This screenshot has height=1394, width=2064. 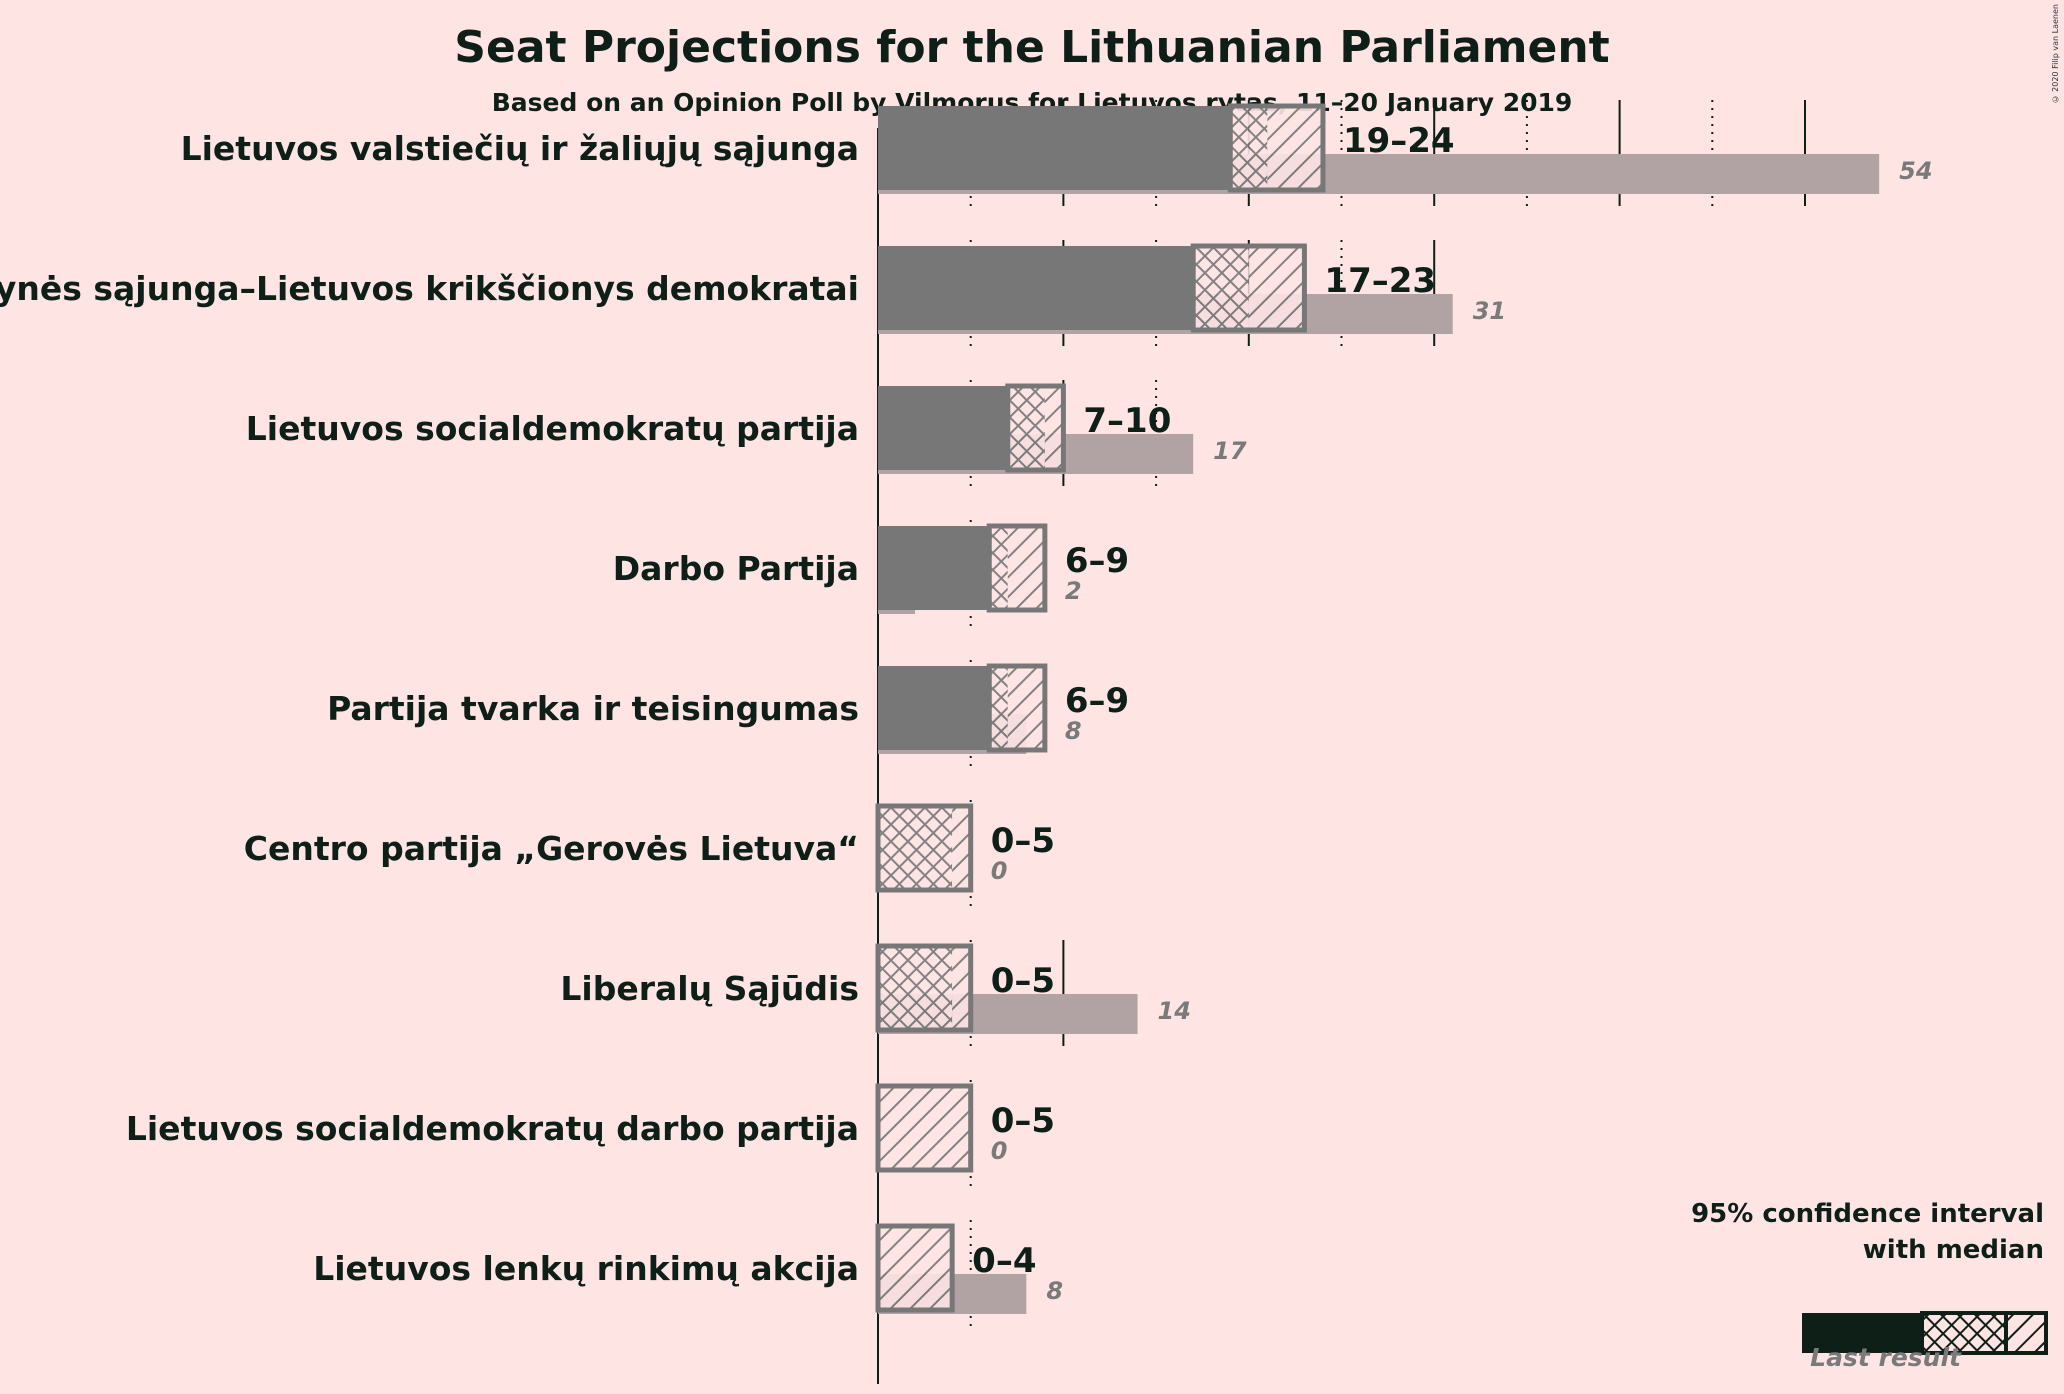 What do you see at coordinates (1004, 1261) in the screenshot?
I see `range-label: 0–4` at bounding box center [1004, 1261].